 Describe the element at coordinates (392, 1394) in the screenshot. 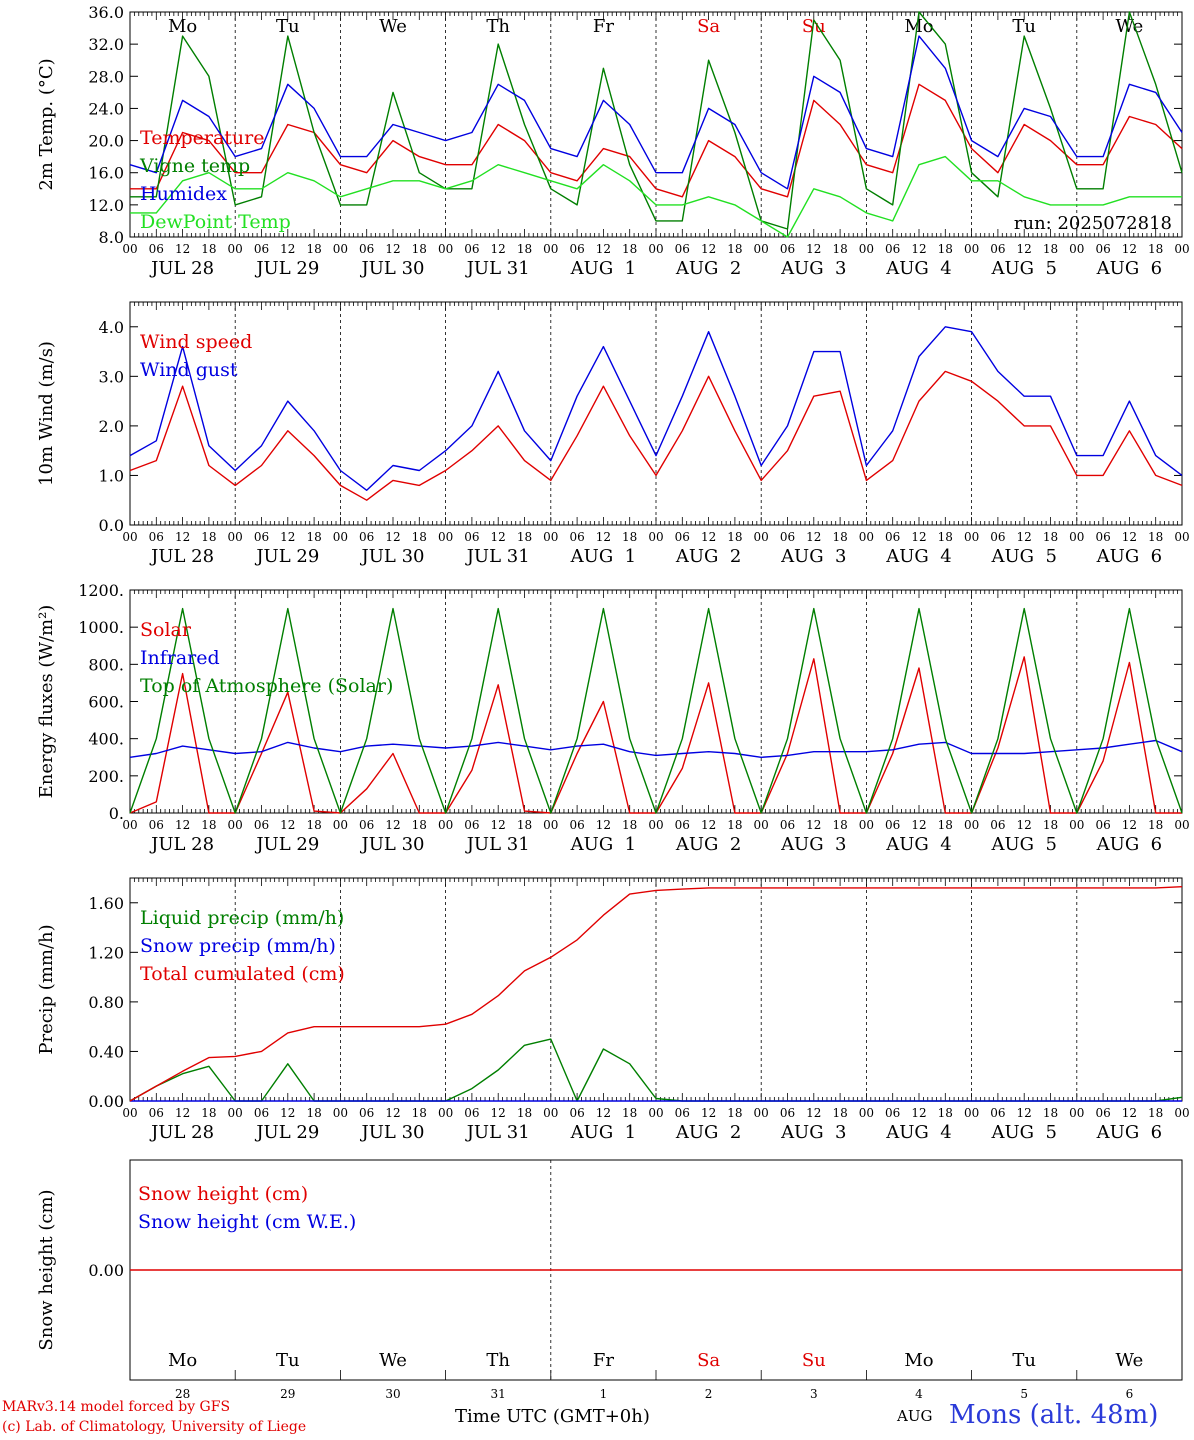

I see `day-number: 30` at that location.